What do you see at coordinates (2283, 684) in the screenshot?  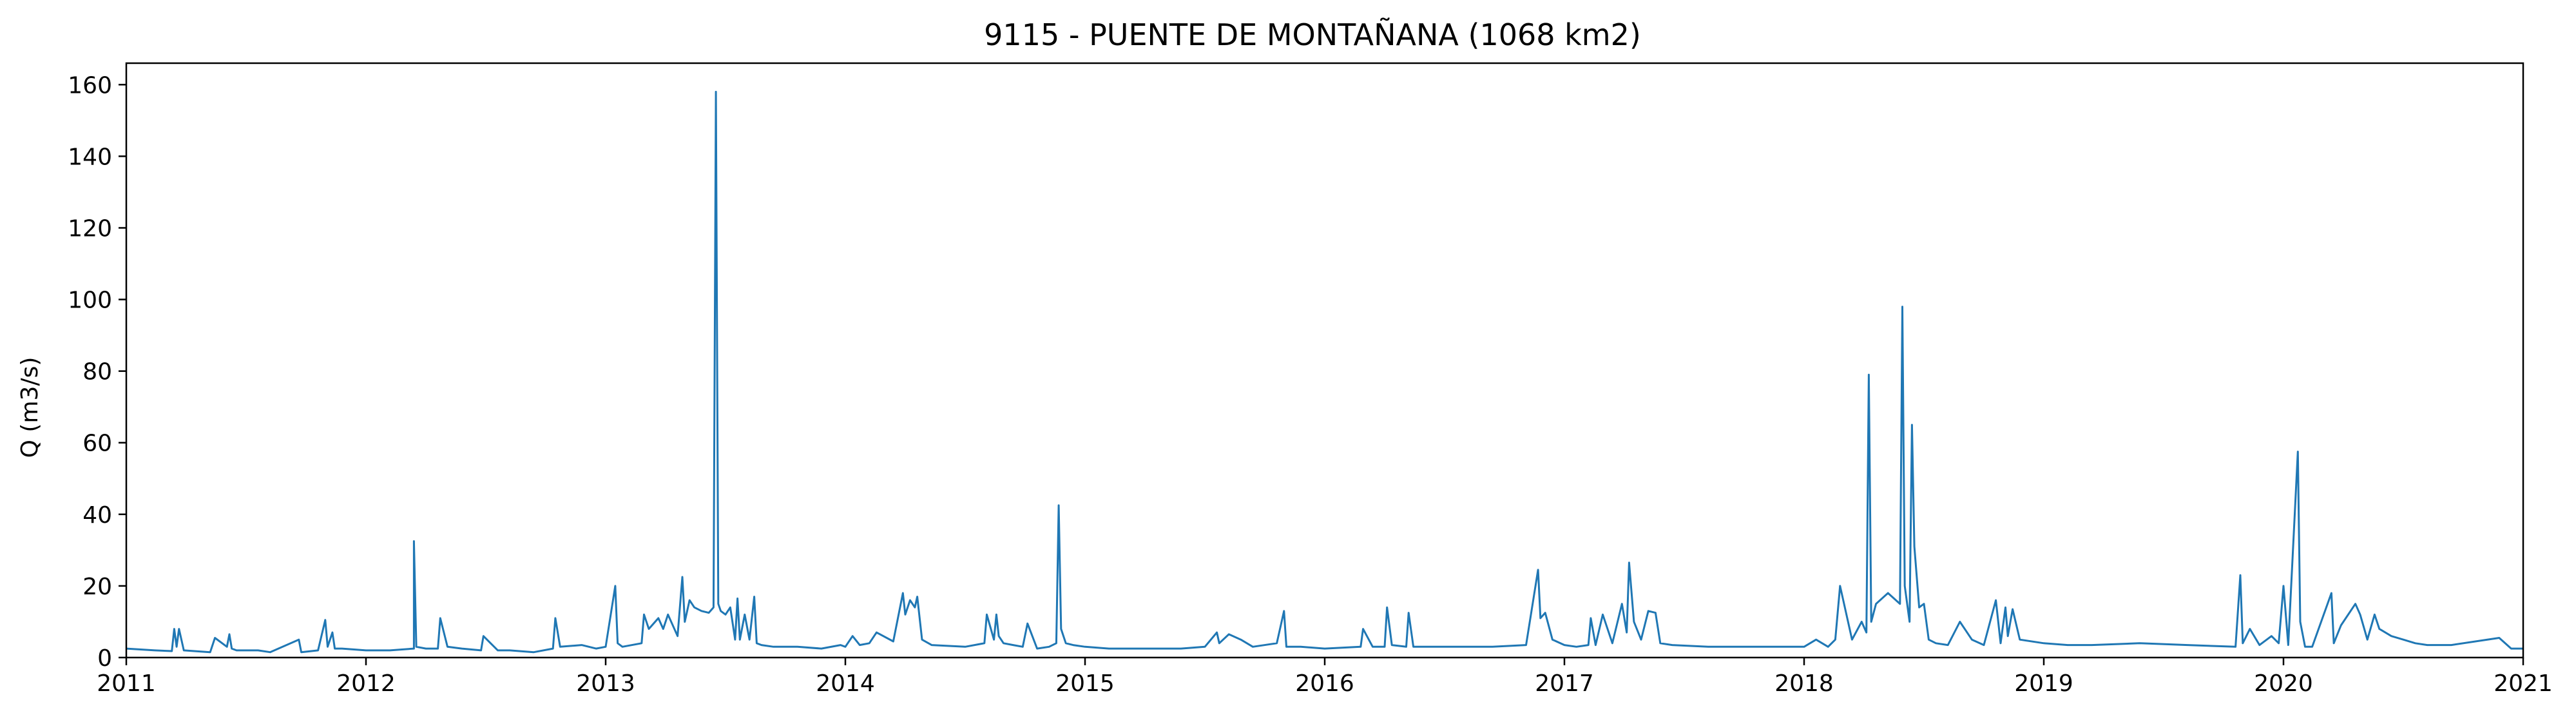 I see `x-tick-label: 2020` at bounding box center [2283, 684].